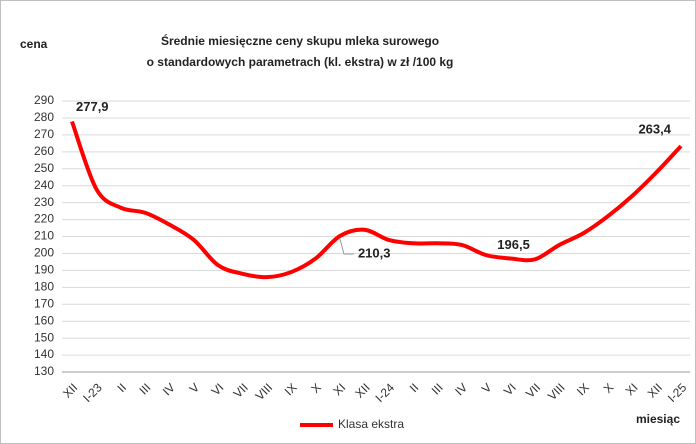  What do you see at coordinates (44, 134) in the screenshot?
I see `y-tick-label: 270` at bounding box center [44, 134].